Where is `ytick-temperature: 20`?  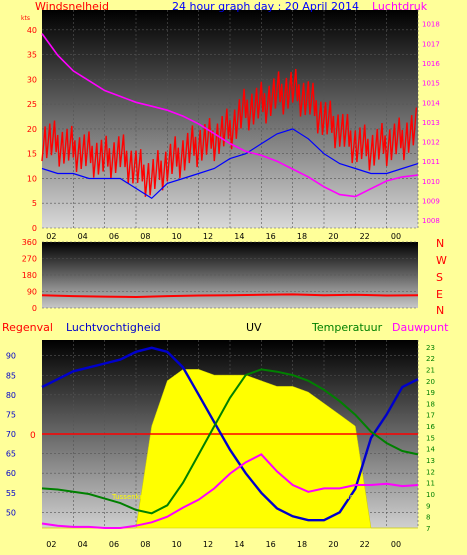 ytick-temperature: 20 is located at coordinates (430, 382).